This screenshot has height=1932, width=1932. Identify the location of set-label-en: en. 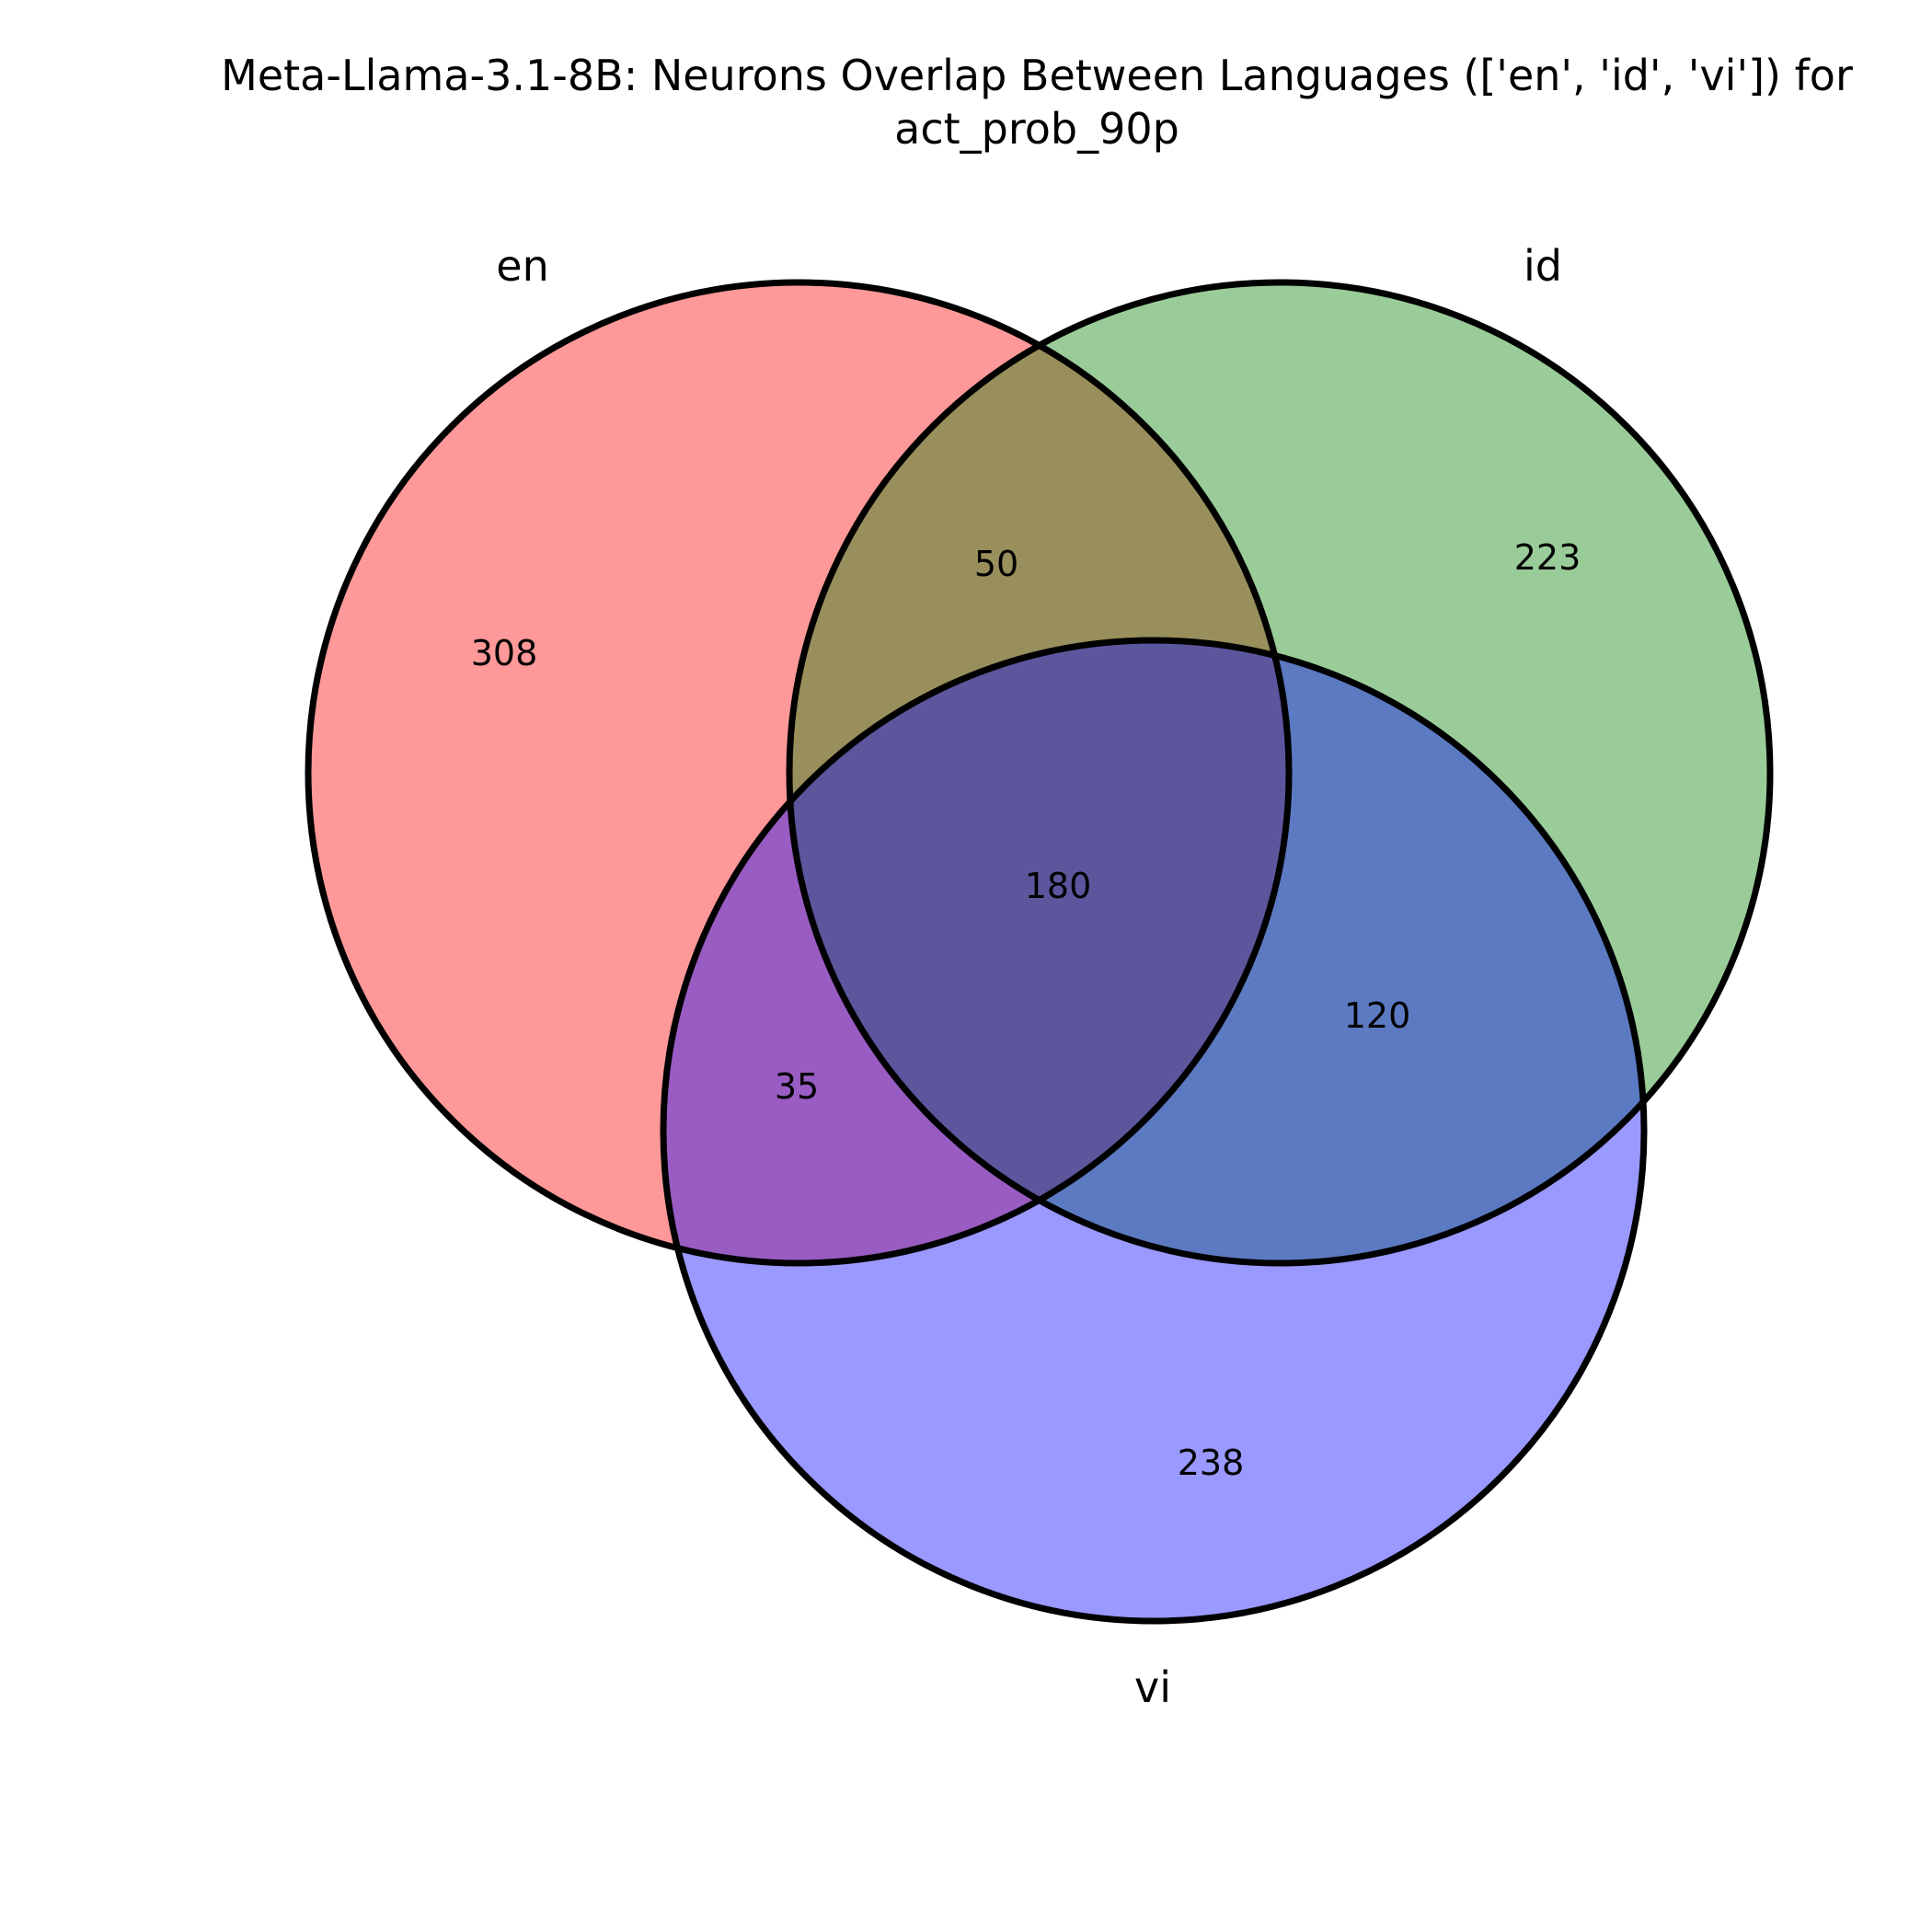
(522, 266).